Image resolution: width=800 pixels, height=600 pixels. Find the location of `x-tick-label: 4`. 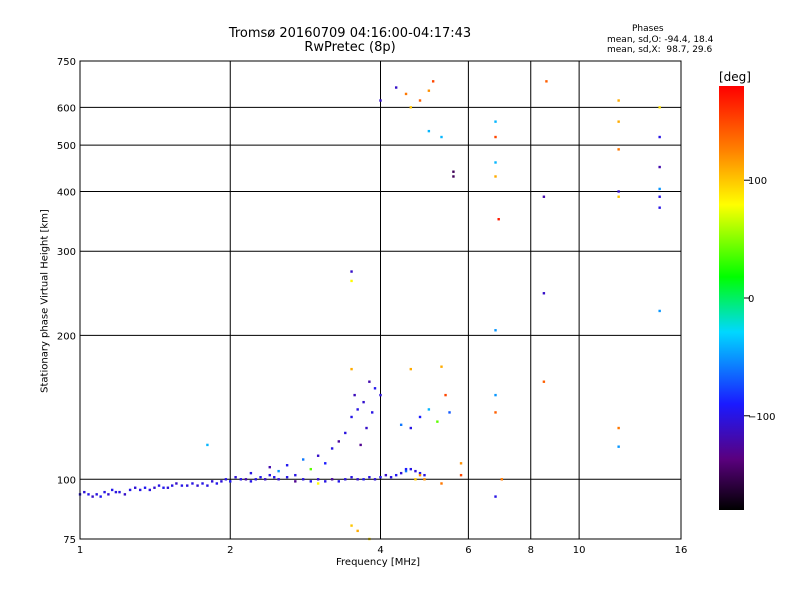

x-tick-label: 4 is located at coordinates (380, 550).